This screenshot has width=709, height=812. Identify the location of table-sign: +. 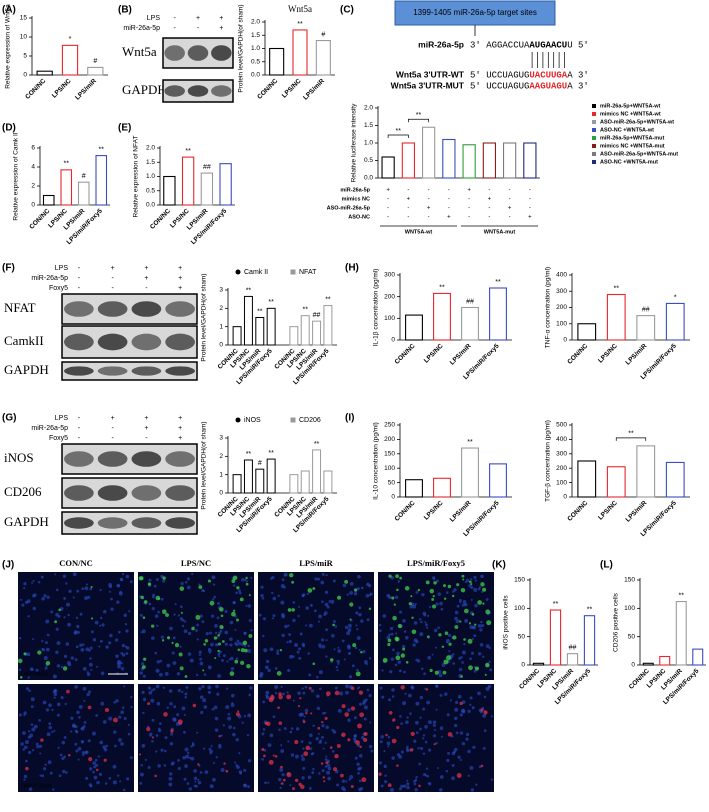
(429, 209).